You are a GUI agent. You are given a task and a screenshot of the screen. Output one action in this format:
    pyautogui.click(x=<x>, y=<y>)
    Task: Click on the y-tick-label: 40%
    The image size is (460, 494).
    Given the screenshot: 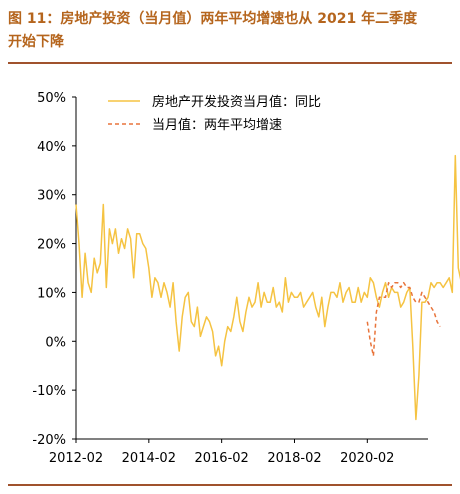 What is the action you would take?
    pyautogui.click(x=51, y=147)
    